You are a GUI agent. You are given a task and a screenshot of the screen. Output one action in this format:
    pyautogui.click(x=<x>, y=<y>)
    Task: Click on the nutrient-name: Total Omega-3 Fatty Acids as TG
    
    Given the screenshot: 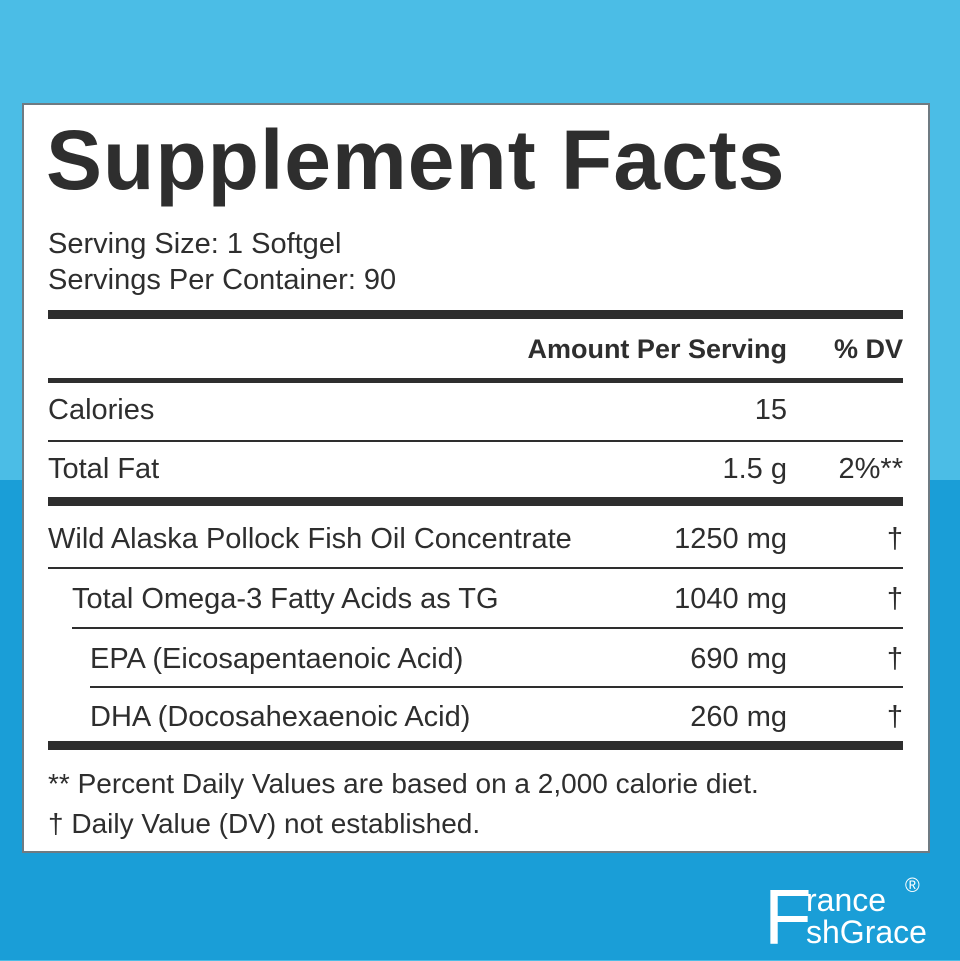 What is the action you would take?
    pyautogui.click(x=285, y=599)
    